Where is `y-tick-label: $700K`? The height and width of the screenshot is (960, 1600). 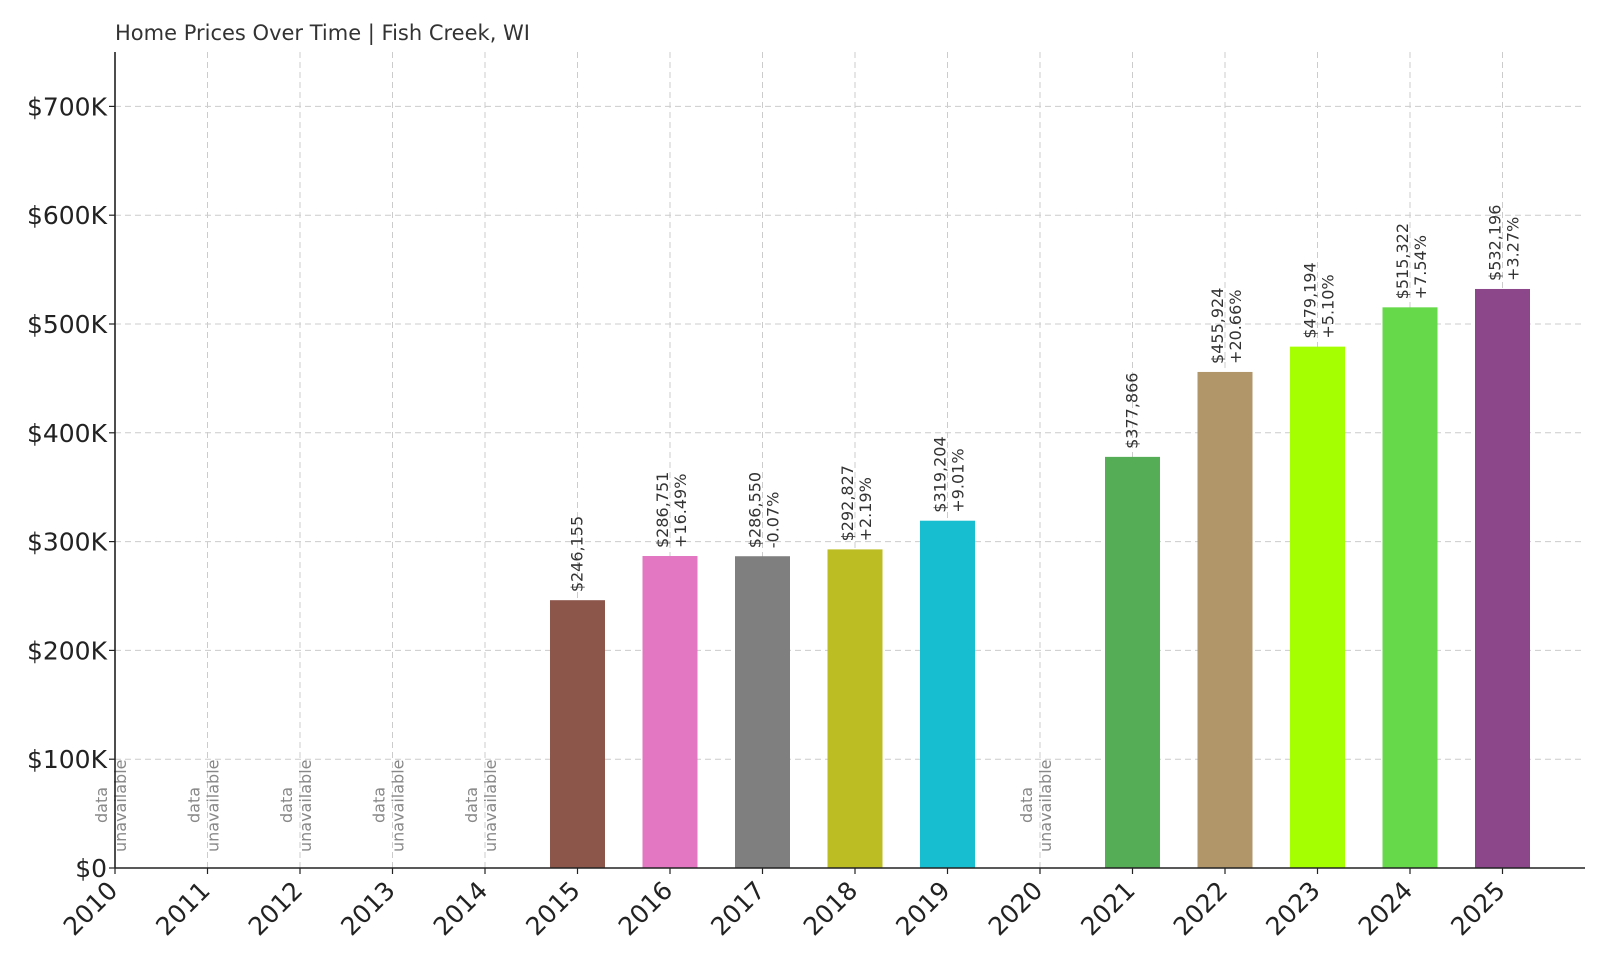
y-tick-label: $700K is located at coordinates (67, 106).